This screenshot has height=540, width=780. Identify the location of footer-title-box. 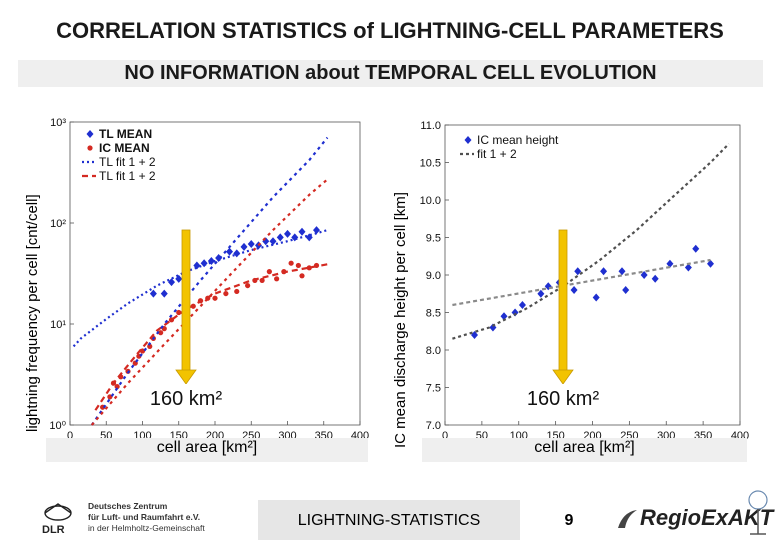
(389, 520).